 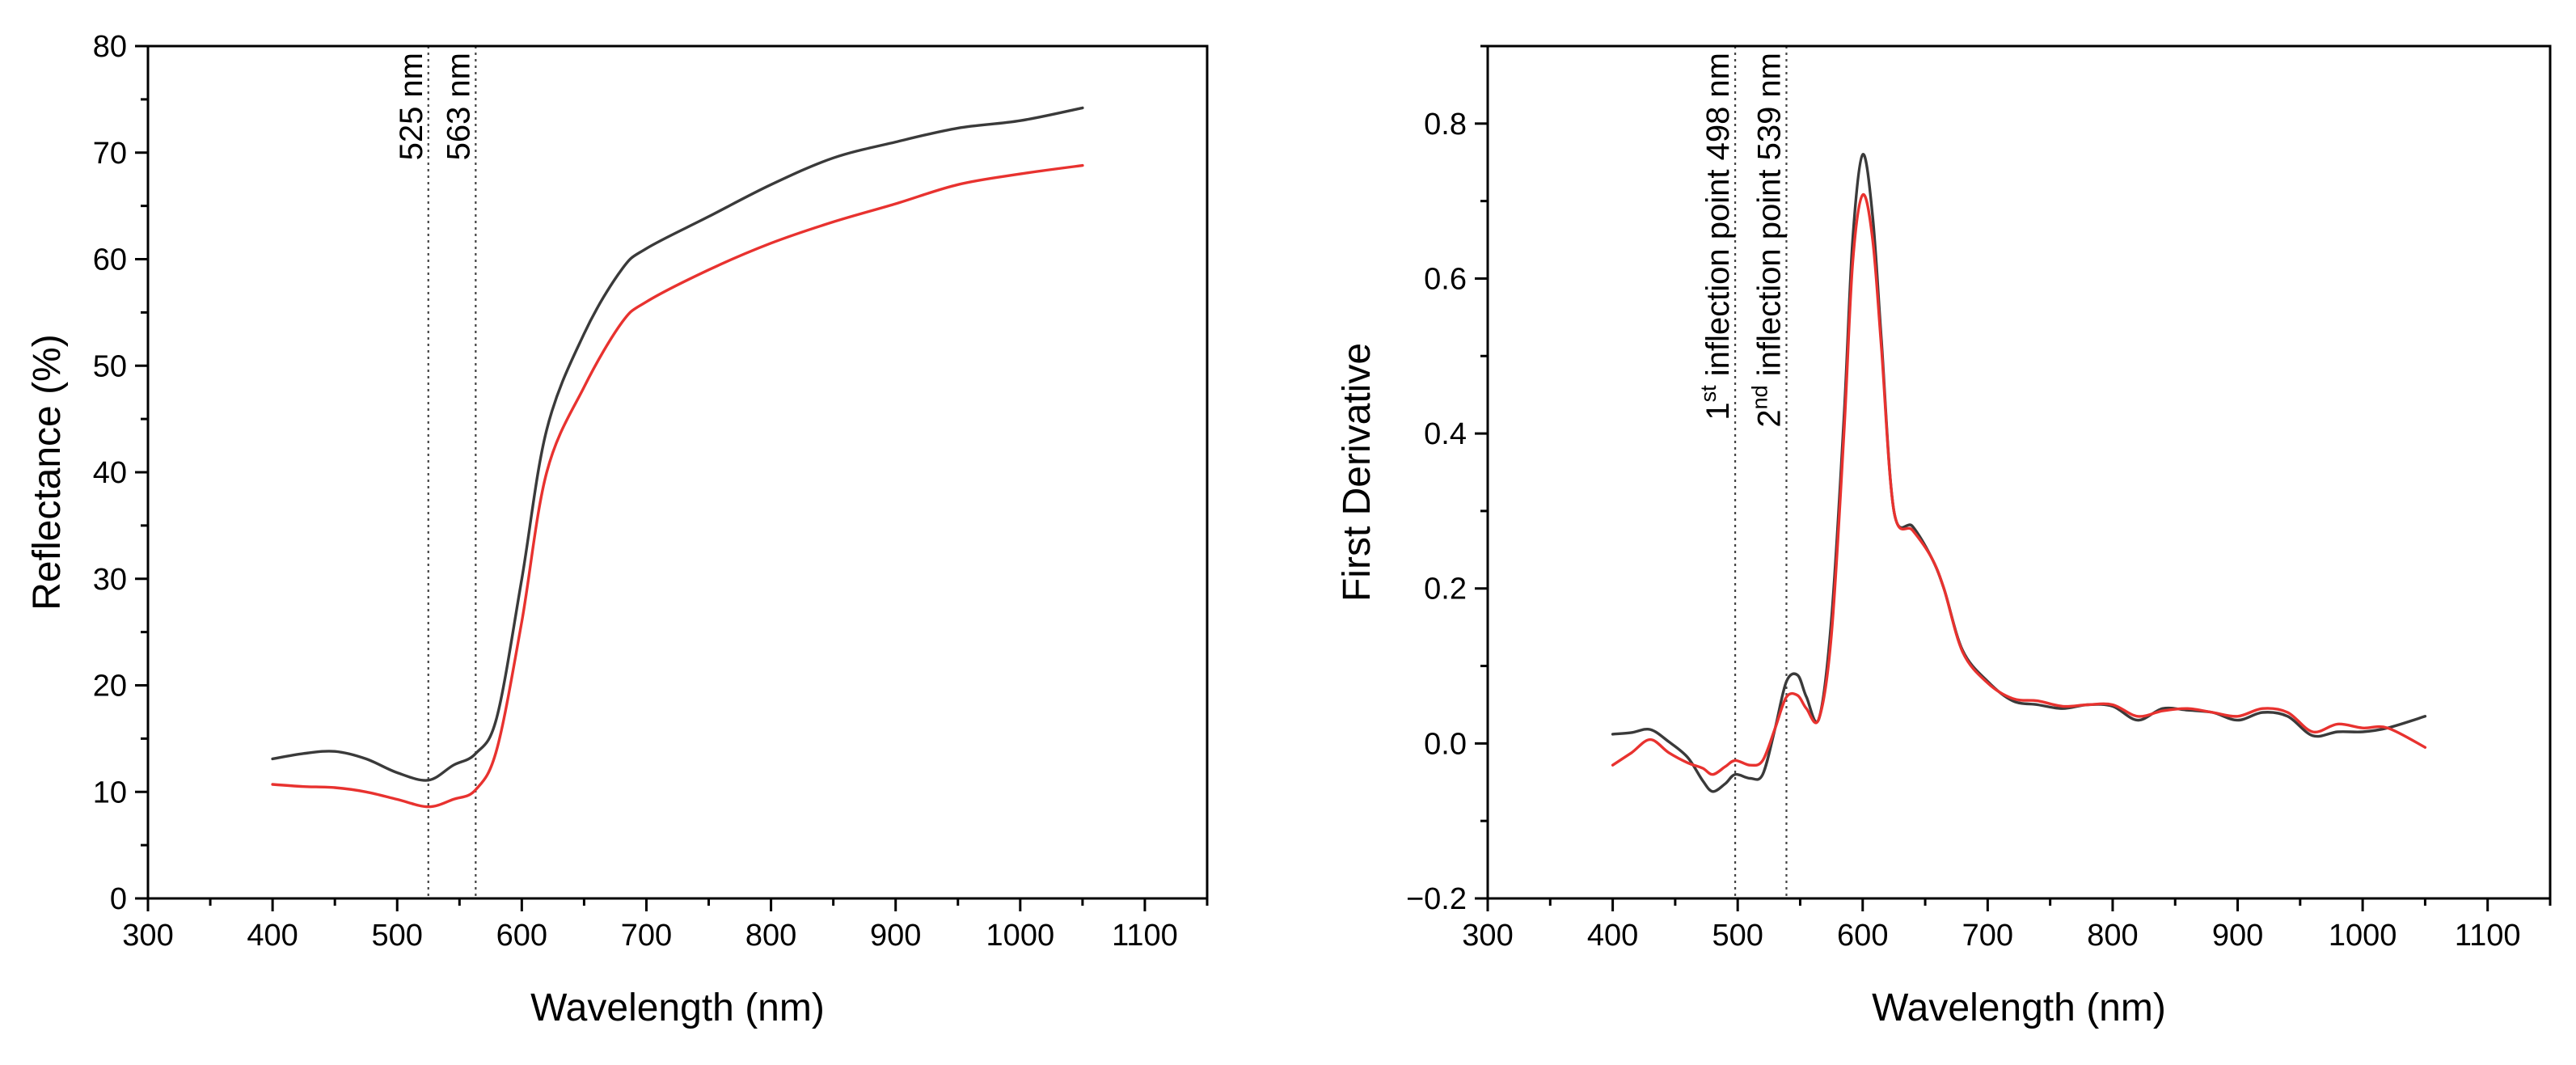 What do you see at coordinates (1718, 411) in the screenshot?
I see `marker-label-ordinal: 1` at bounding box center [1718, 411].